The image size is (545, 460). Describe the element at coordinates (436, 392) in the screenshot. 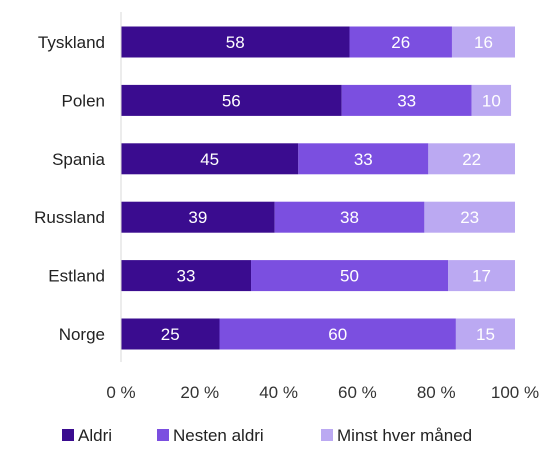

I see `x-tick-label: 80 %` at that location.